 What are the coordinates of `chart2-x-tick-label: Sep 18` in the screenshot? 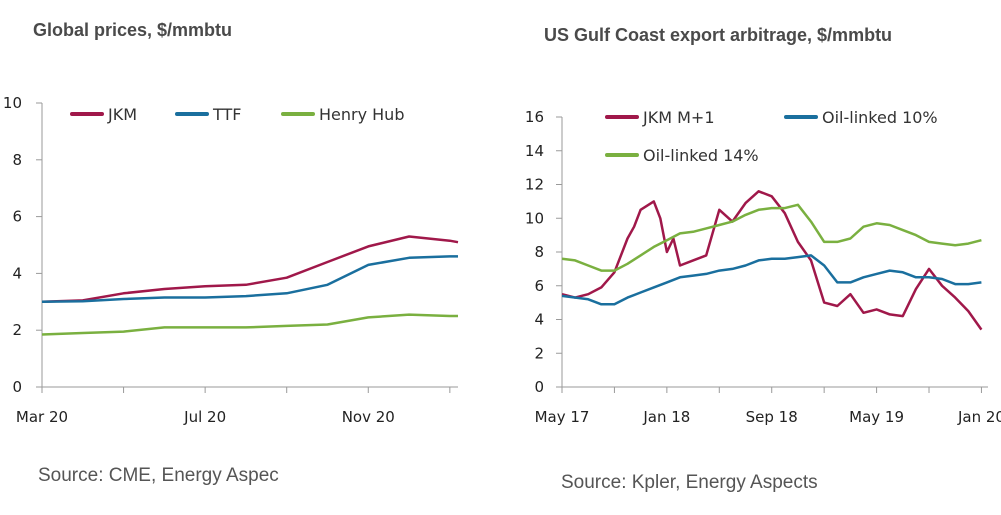 It's located at (772, 417).